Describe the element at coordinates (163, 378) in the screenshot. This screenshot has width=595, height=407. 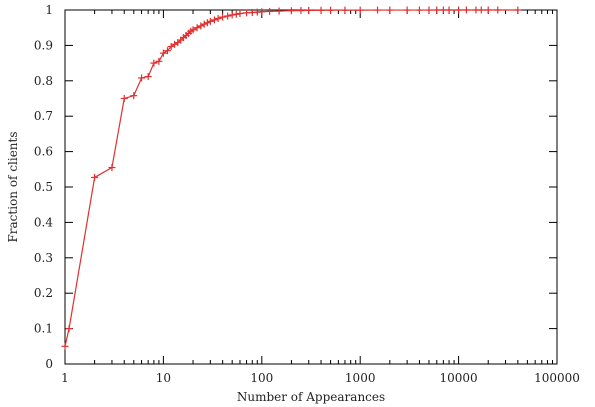
I see `x-tick-label: 10` at that location.